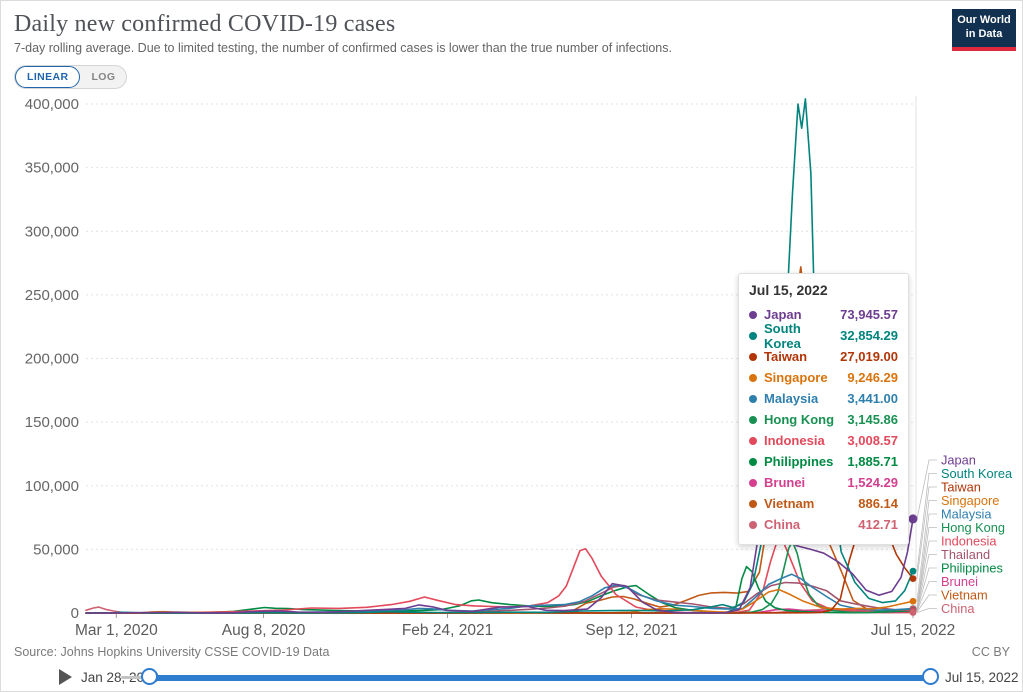 Image resolution: width=1023 pixels, height=692 pixels. I want to click on timeline-track-inactive, so click(135, 677).